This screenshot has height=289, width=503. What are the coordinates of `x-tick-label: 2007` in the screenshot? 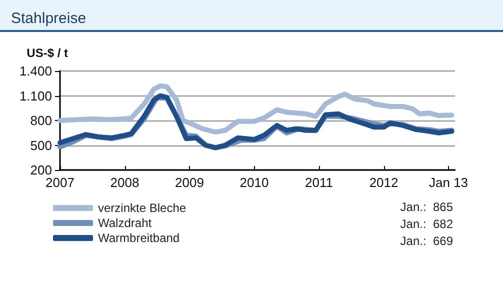 It's located at (60, 182).